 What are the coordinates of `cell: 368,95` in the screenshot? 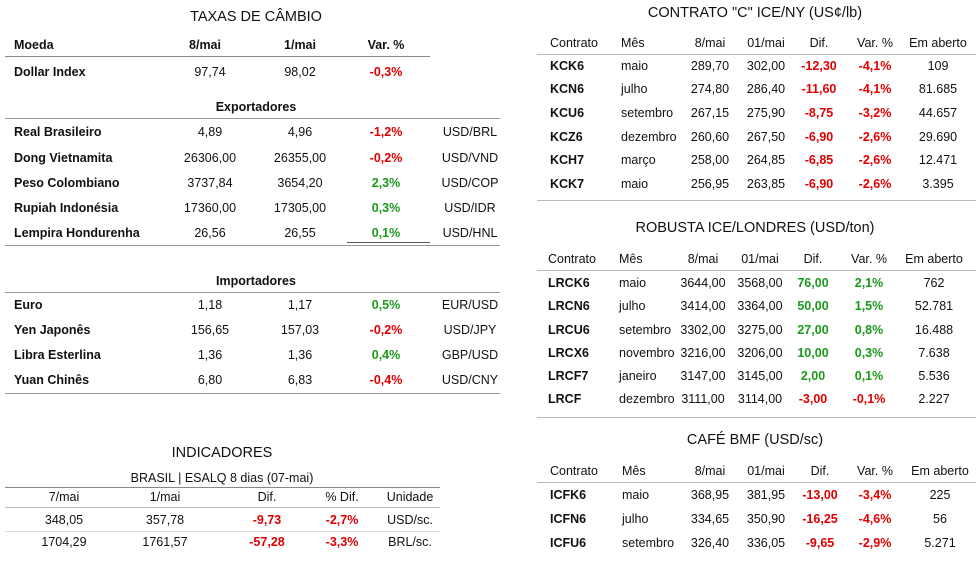 It's located at (710, 495).